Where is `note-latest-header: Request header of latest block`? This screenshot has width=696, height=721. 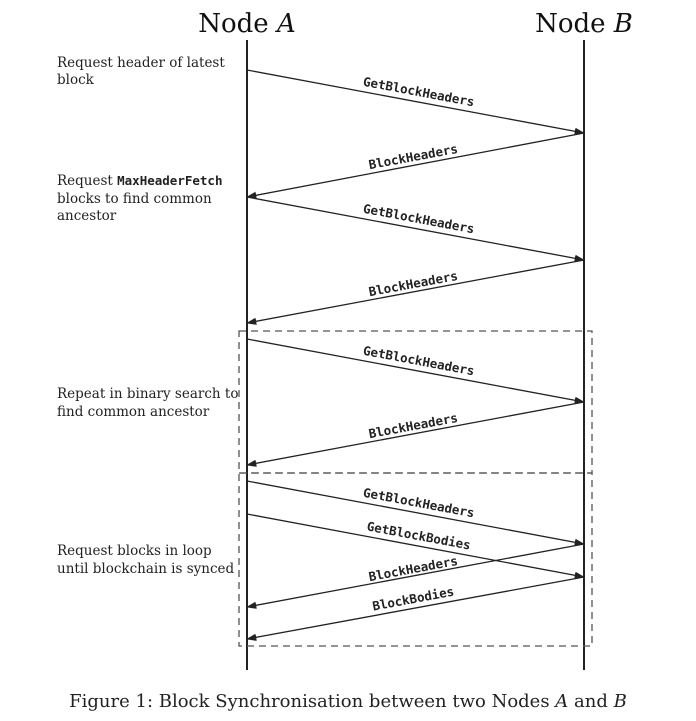 note-latest-header: Request header of latest block is located at coordinates (143, 71).